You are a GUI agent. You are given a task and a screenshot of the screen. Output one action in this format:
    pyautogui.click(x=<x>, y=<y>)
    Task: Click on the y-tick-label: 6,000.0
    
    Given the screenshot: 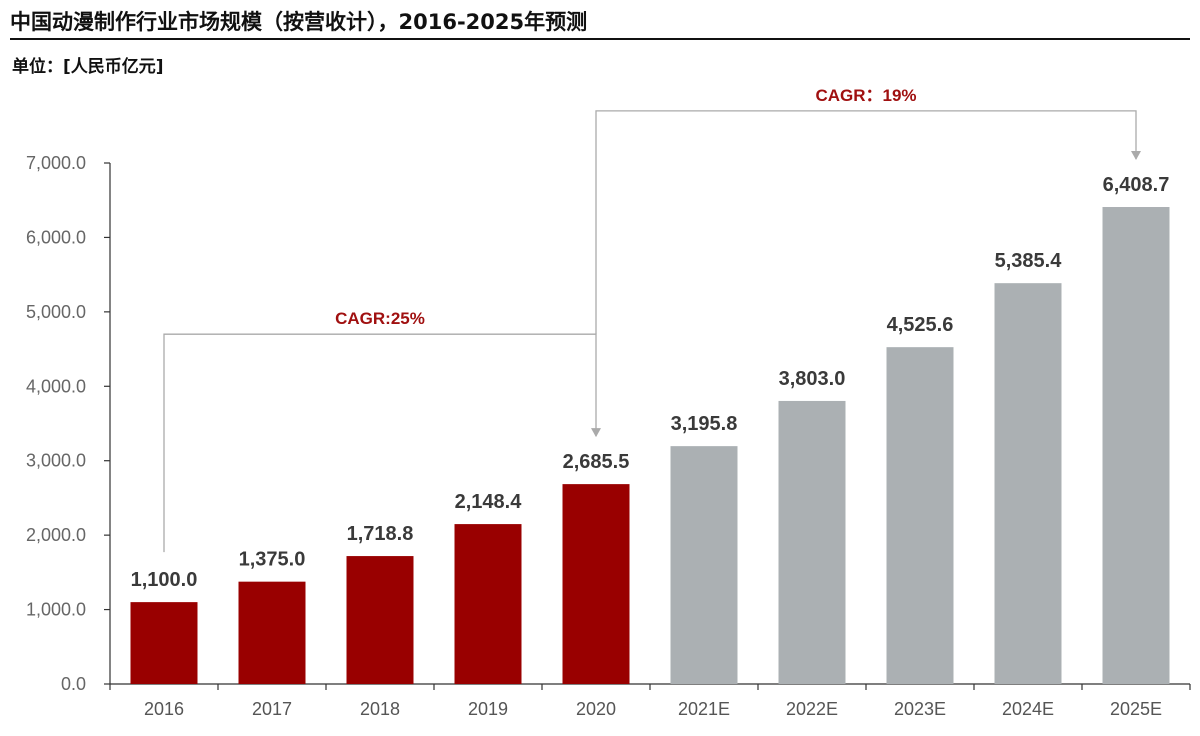 What is the action you would take?
    pyautogui.click(x=56, y=237)
    